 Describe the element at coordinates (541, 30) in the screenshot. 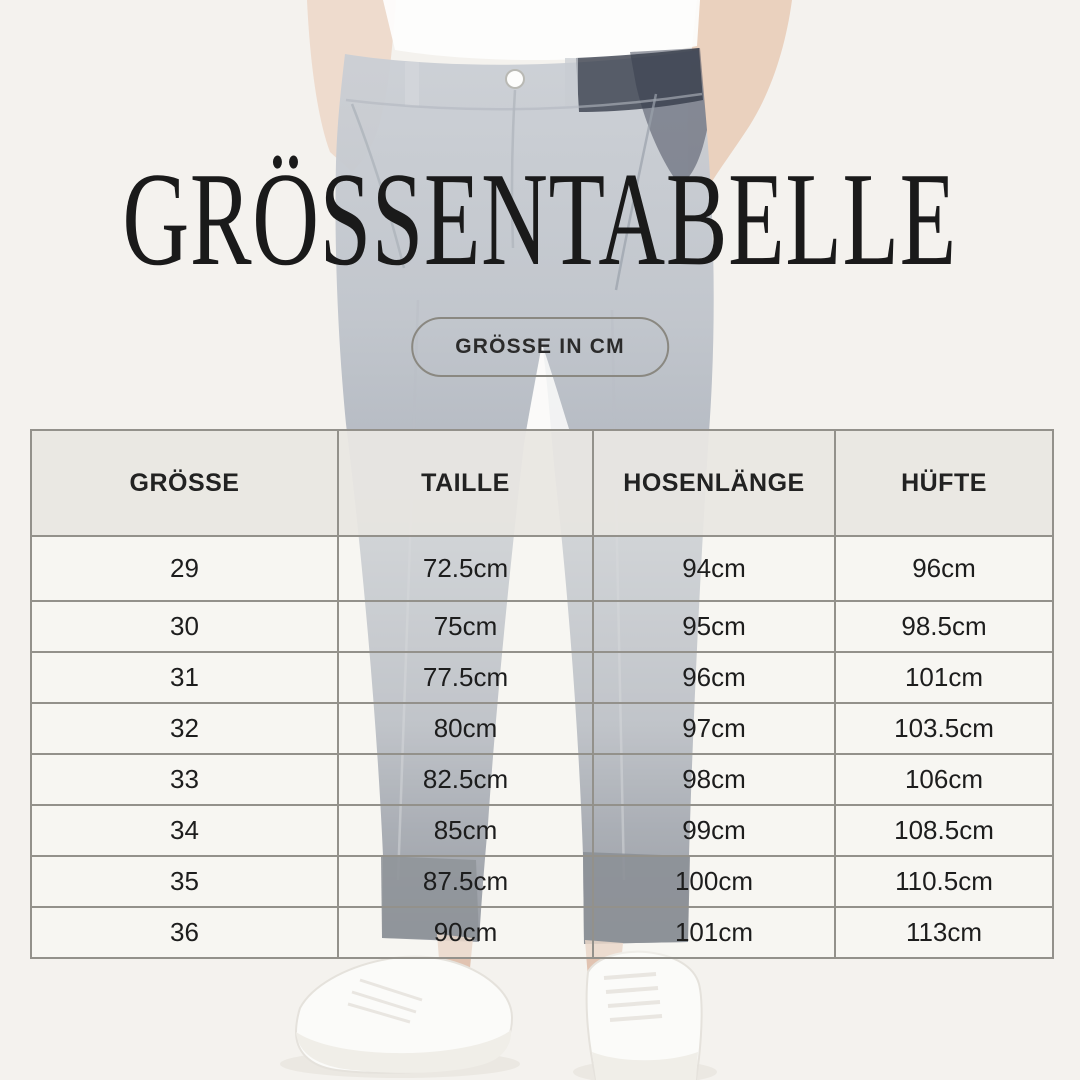

I see `shirt` at that location.